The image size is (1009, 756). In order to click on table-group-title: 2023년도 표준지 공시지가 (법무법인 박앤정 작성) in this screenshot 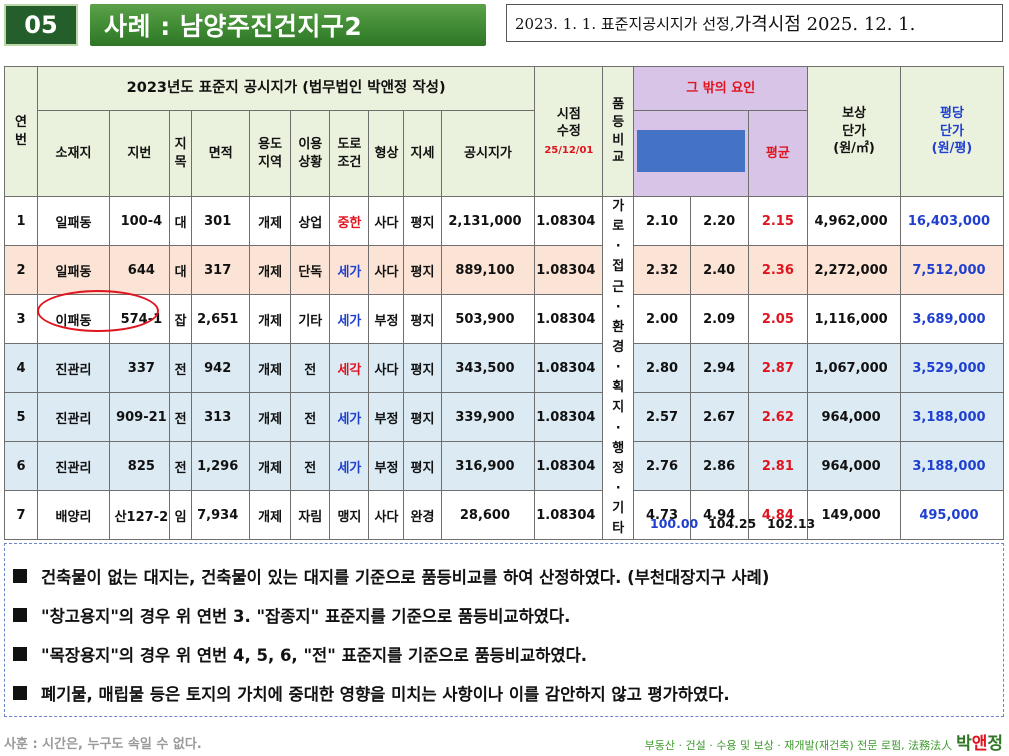, I will do `click(286, 88)`.